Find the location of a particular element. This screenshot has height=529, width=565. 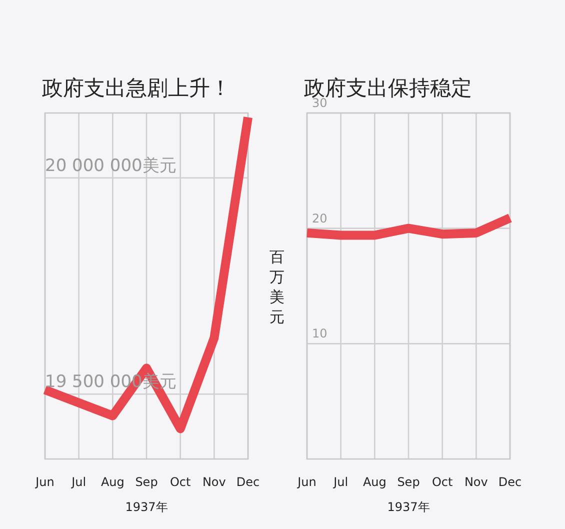

y-tick-label: 20 000 000美元 is located at coordinates (110, 166).